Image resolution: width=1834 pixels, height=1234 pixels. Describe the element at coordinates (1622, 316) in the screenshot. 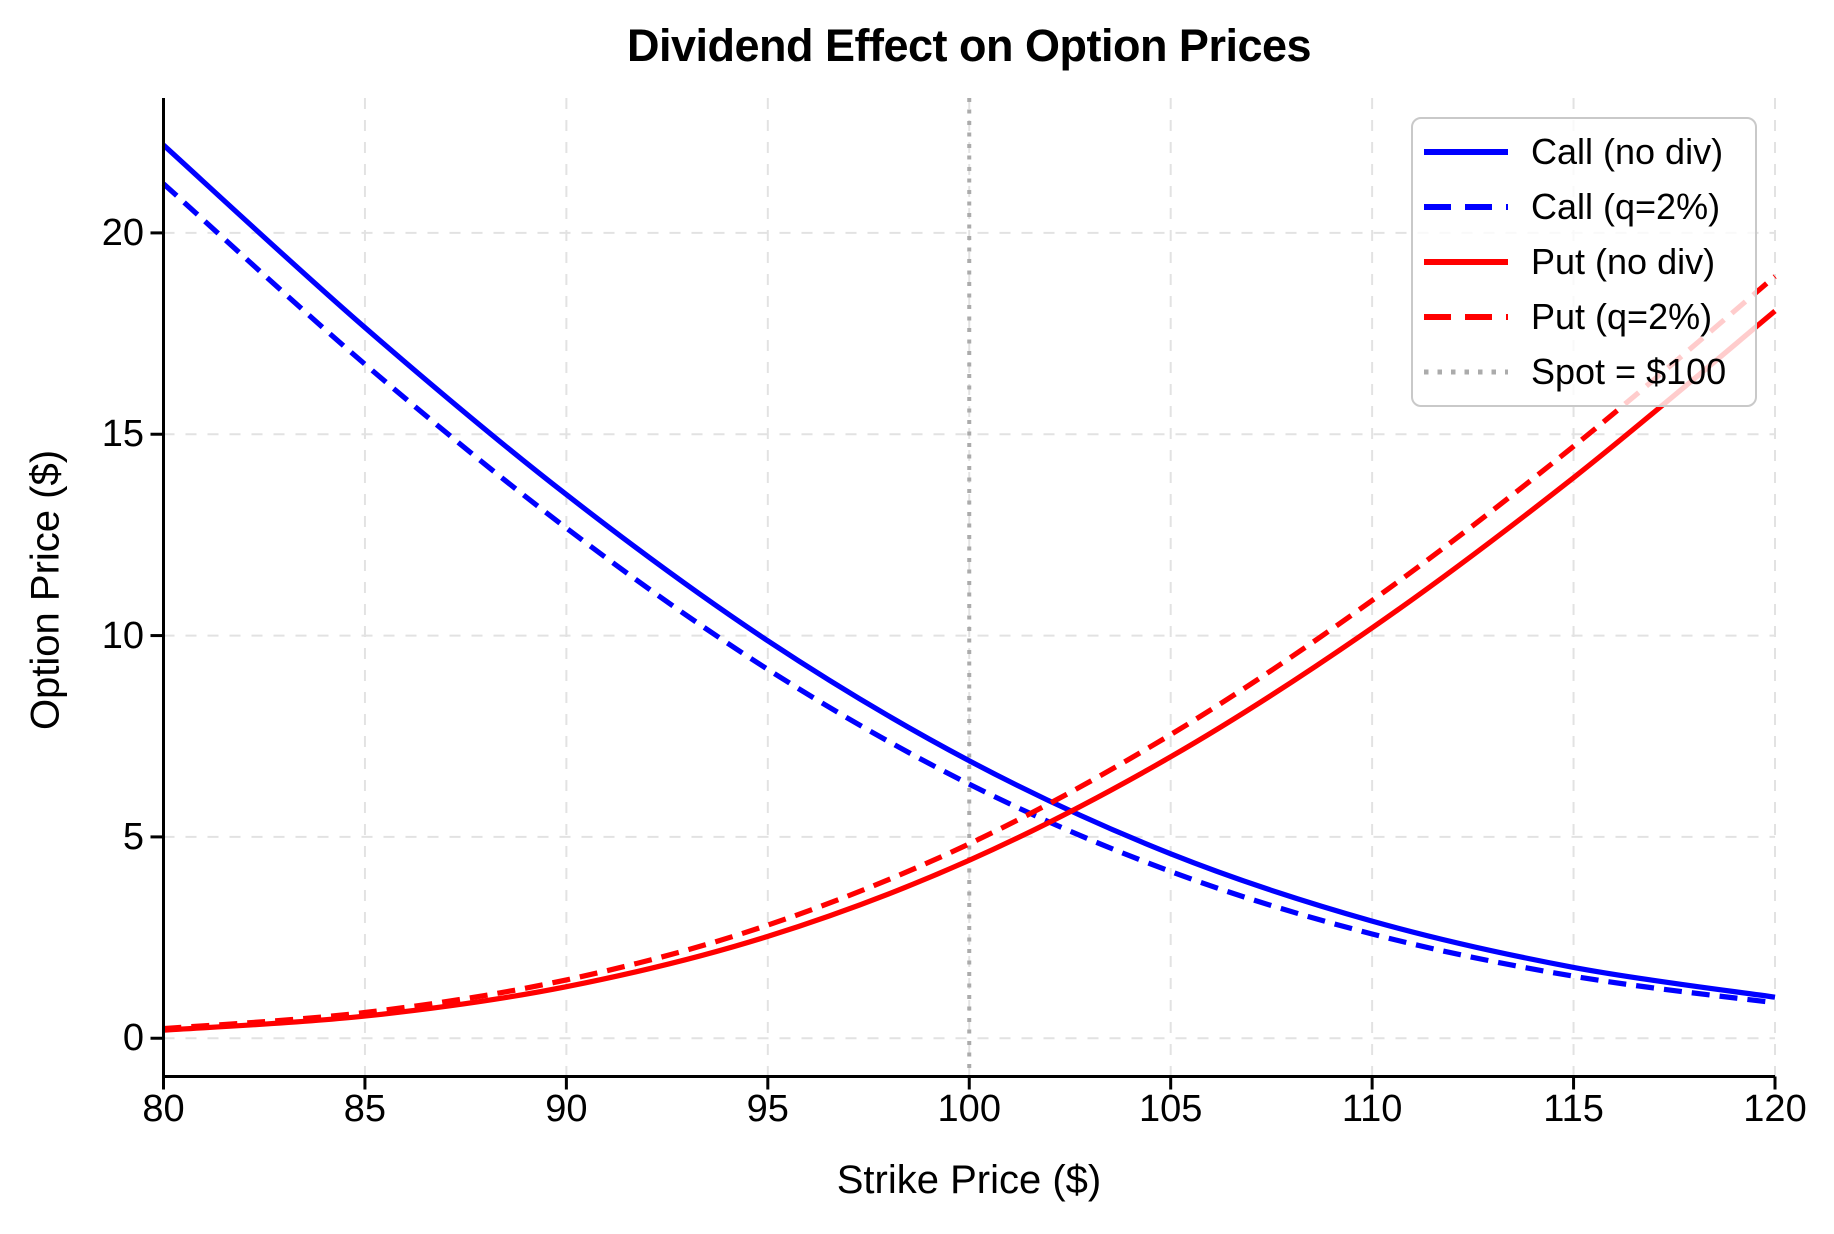

I see `legend-label: Put (q=2%)` at that location.